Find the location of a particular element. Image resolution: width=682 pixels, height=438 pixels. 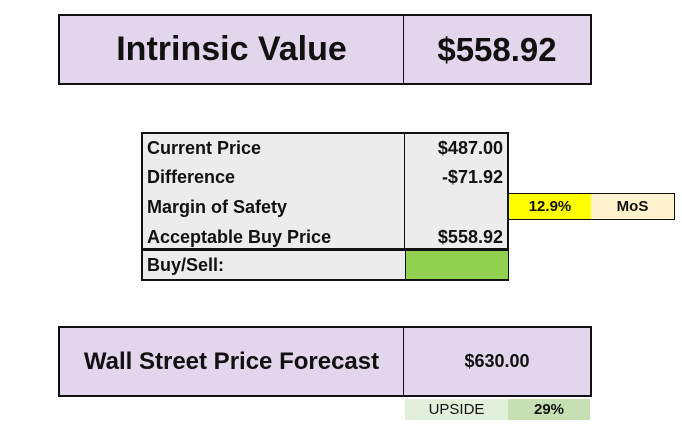

intrinsic-value-label: Intrinsic Value is located at coordinates (231, 49).